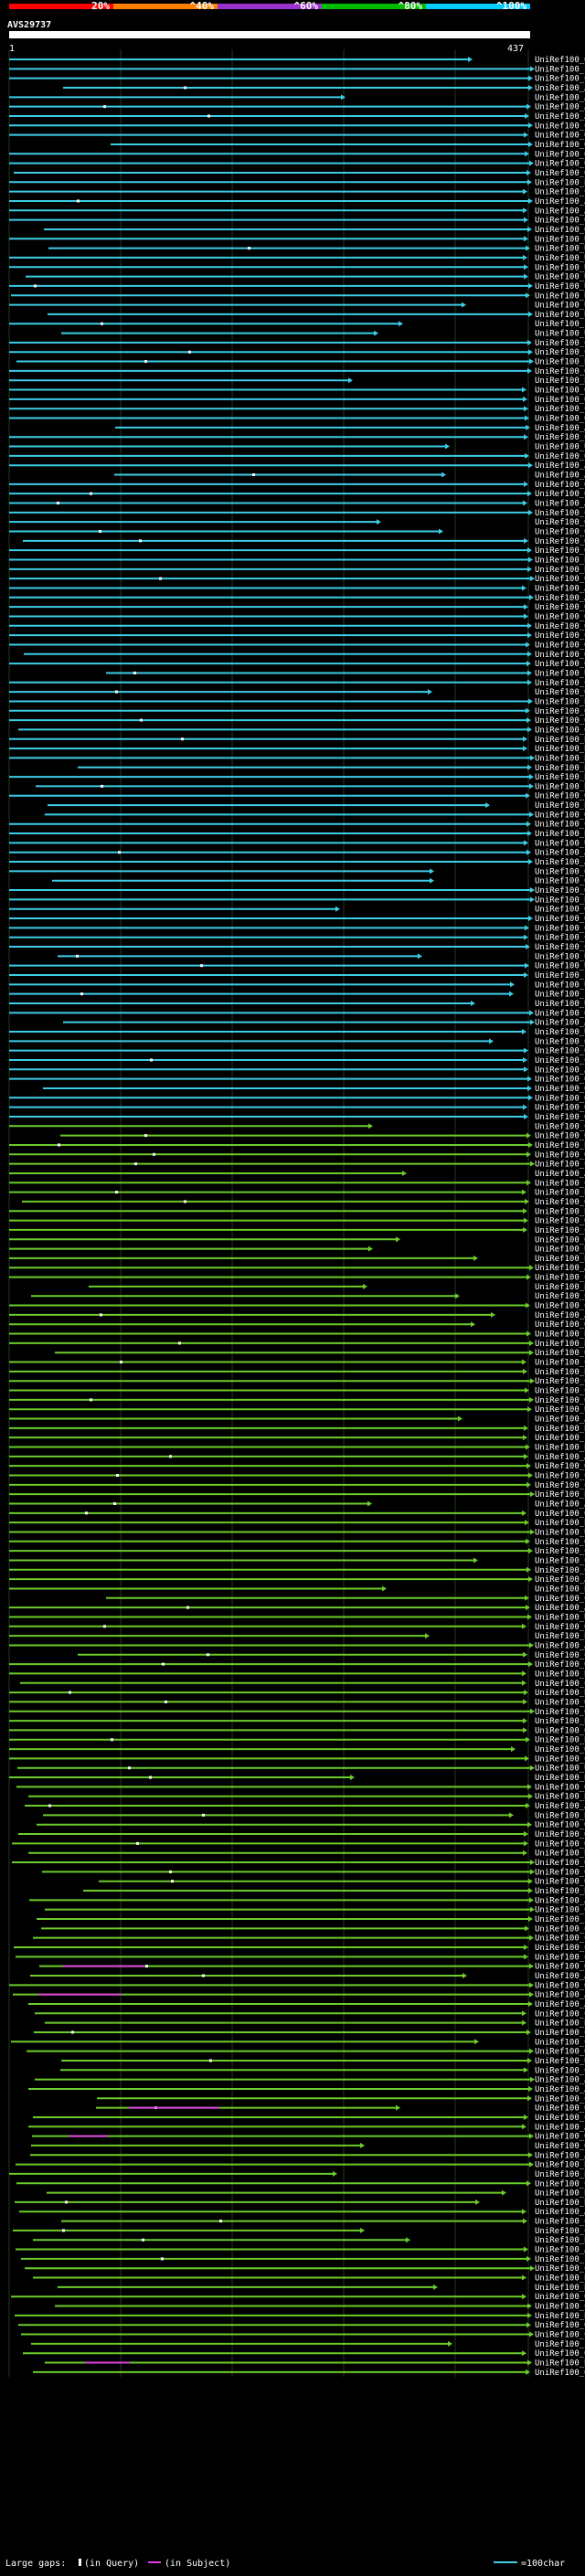  I want to click on hit-label: UniRef100_B4DVQ2, so click(560, 1589).